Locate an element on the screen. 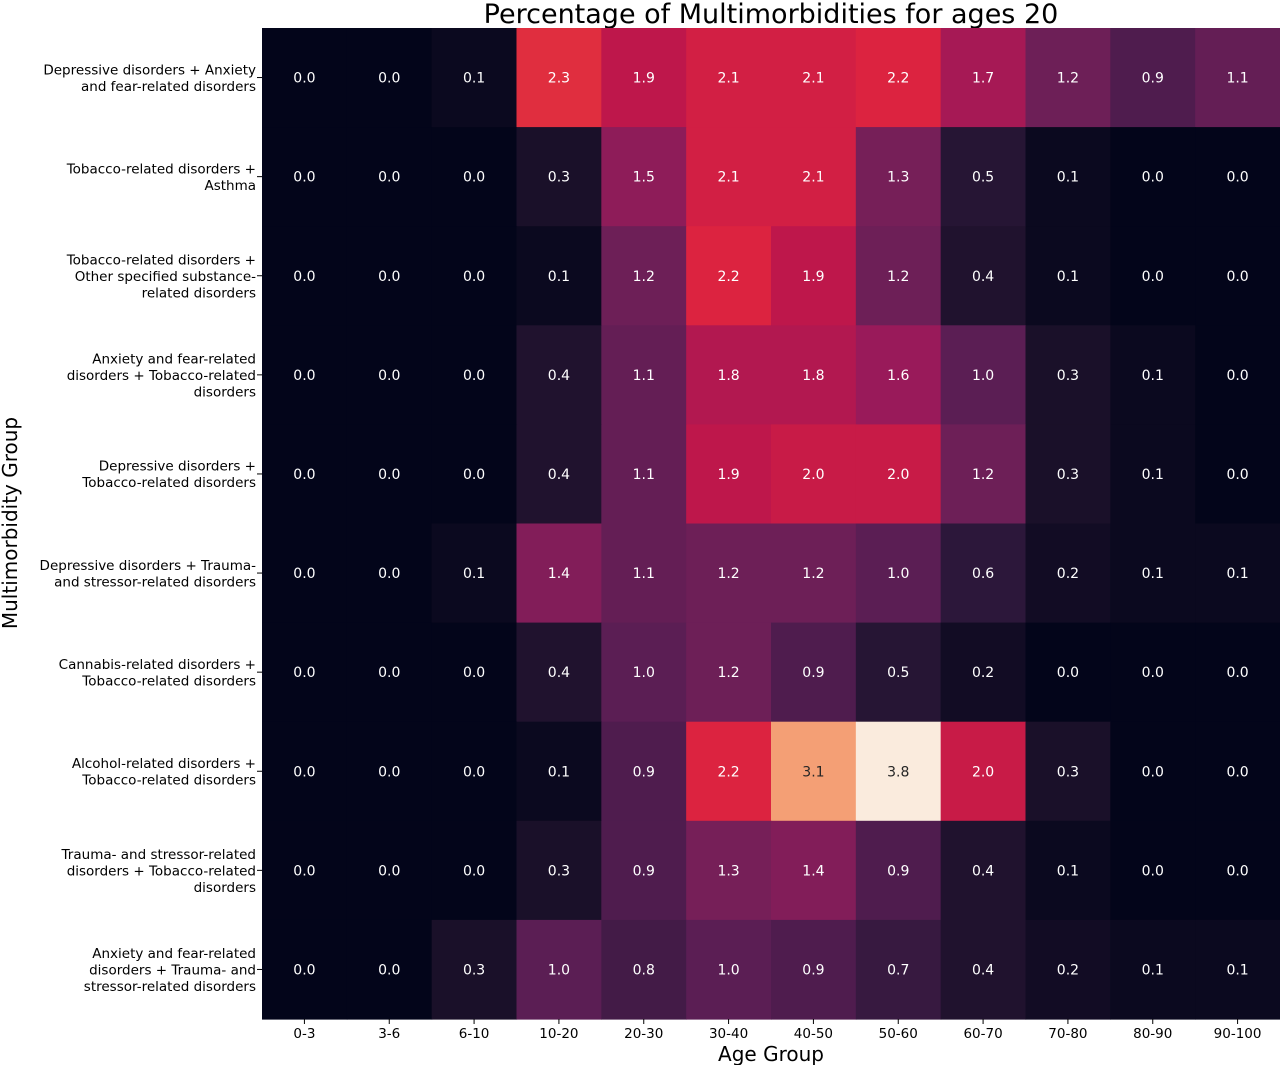 This screenshot has height=1065, width=1280. x-tick-label: 80-90 is located at coordinates (1152, 1034).